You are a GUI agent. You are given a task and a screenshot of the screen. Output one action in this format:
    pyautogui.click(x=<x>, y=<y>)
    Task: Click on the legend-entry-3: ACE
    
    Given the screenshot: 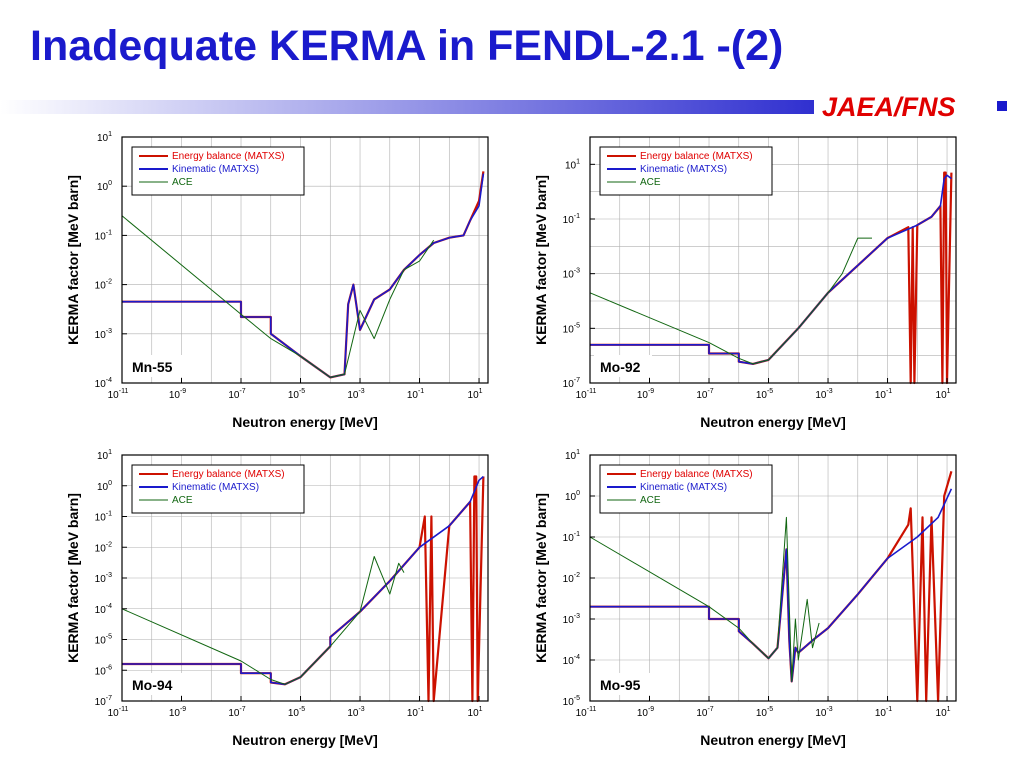 What is the action you would take?
    pyautogui.click(x=182, y=182)
    